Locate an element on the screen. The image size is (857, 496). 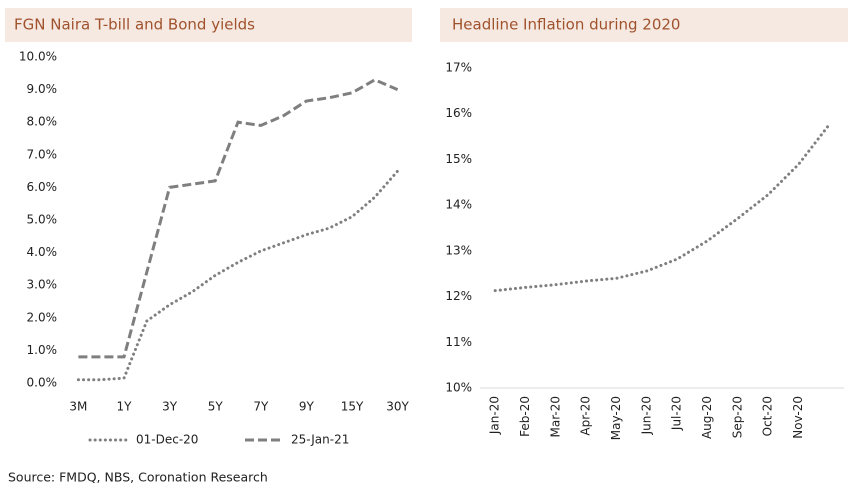
y-tick-label: 3.0% is located at coordinates (42, 285).